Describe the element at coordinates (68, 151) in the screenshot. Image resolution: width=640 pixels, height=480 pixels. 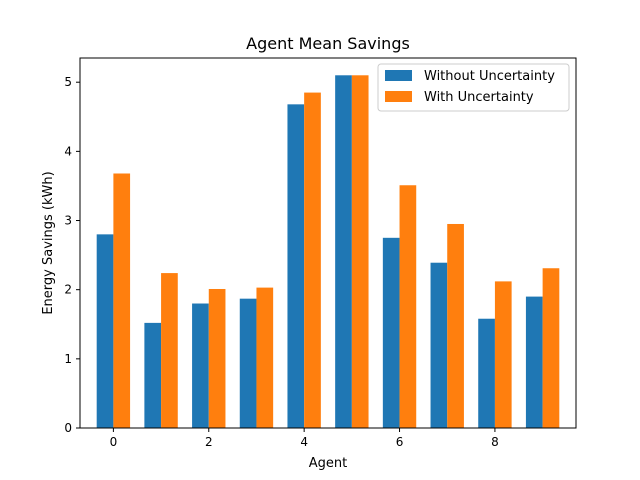
I see `y-tick-label: 4` at that location.